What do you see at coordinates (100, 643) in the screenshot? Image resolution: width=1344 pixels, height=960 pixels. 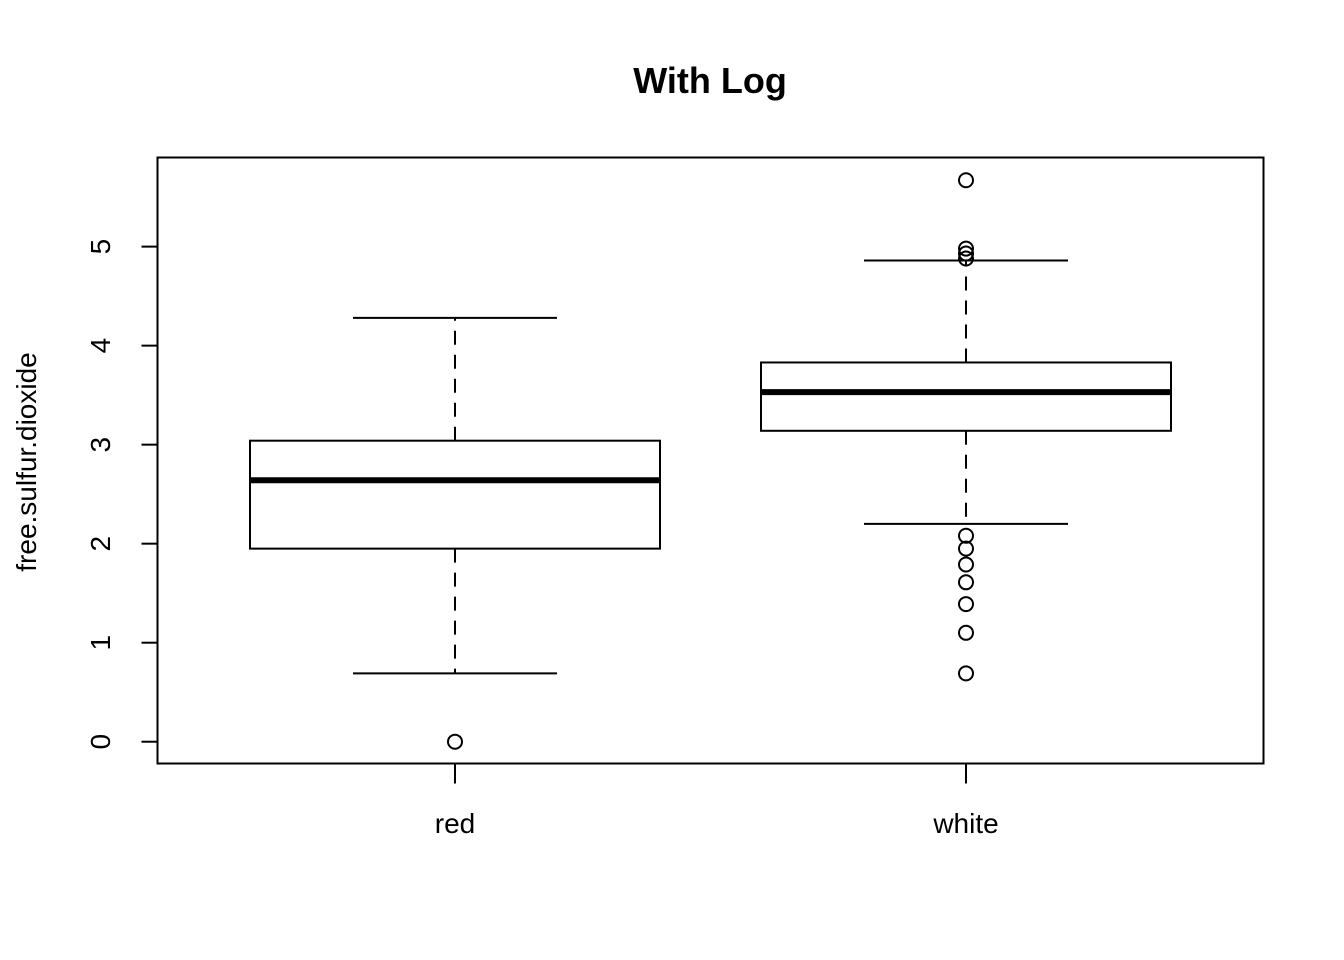 I see `y-tick-label: 1` at bounding box center [100, 643].